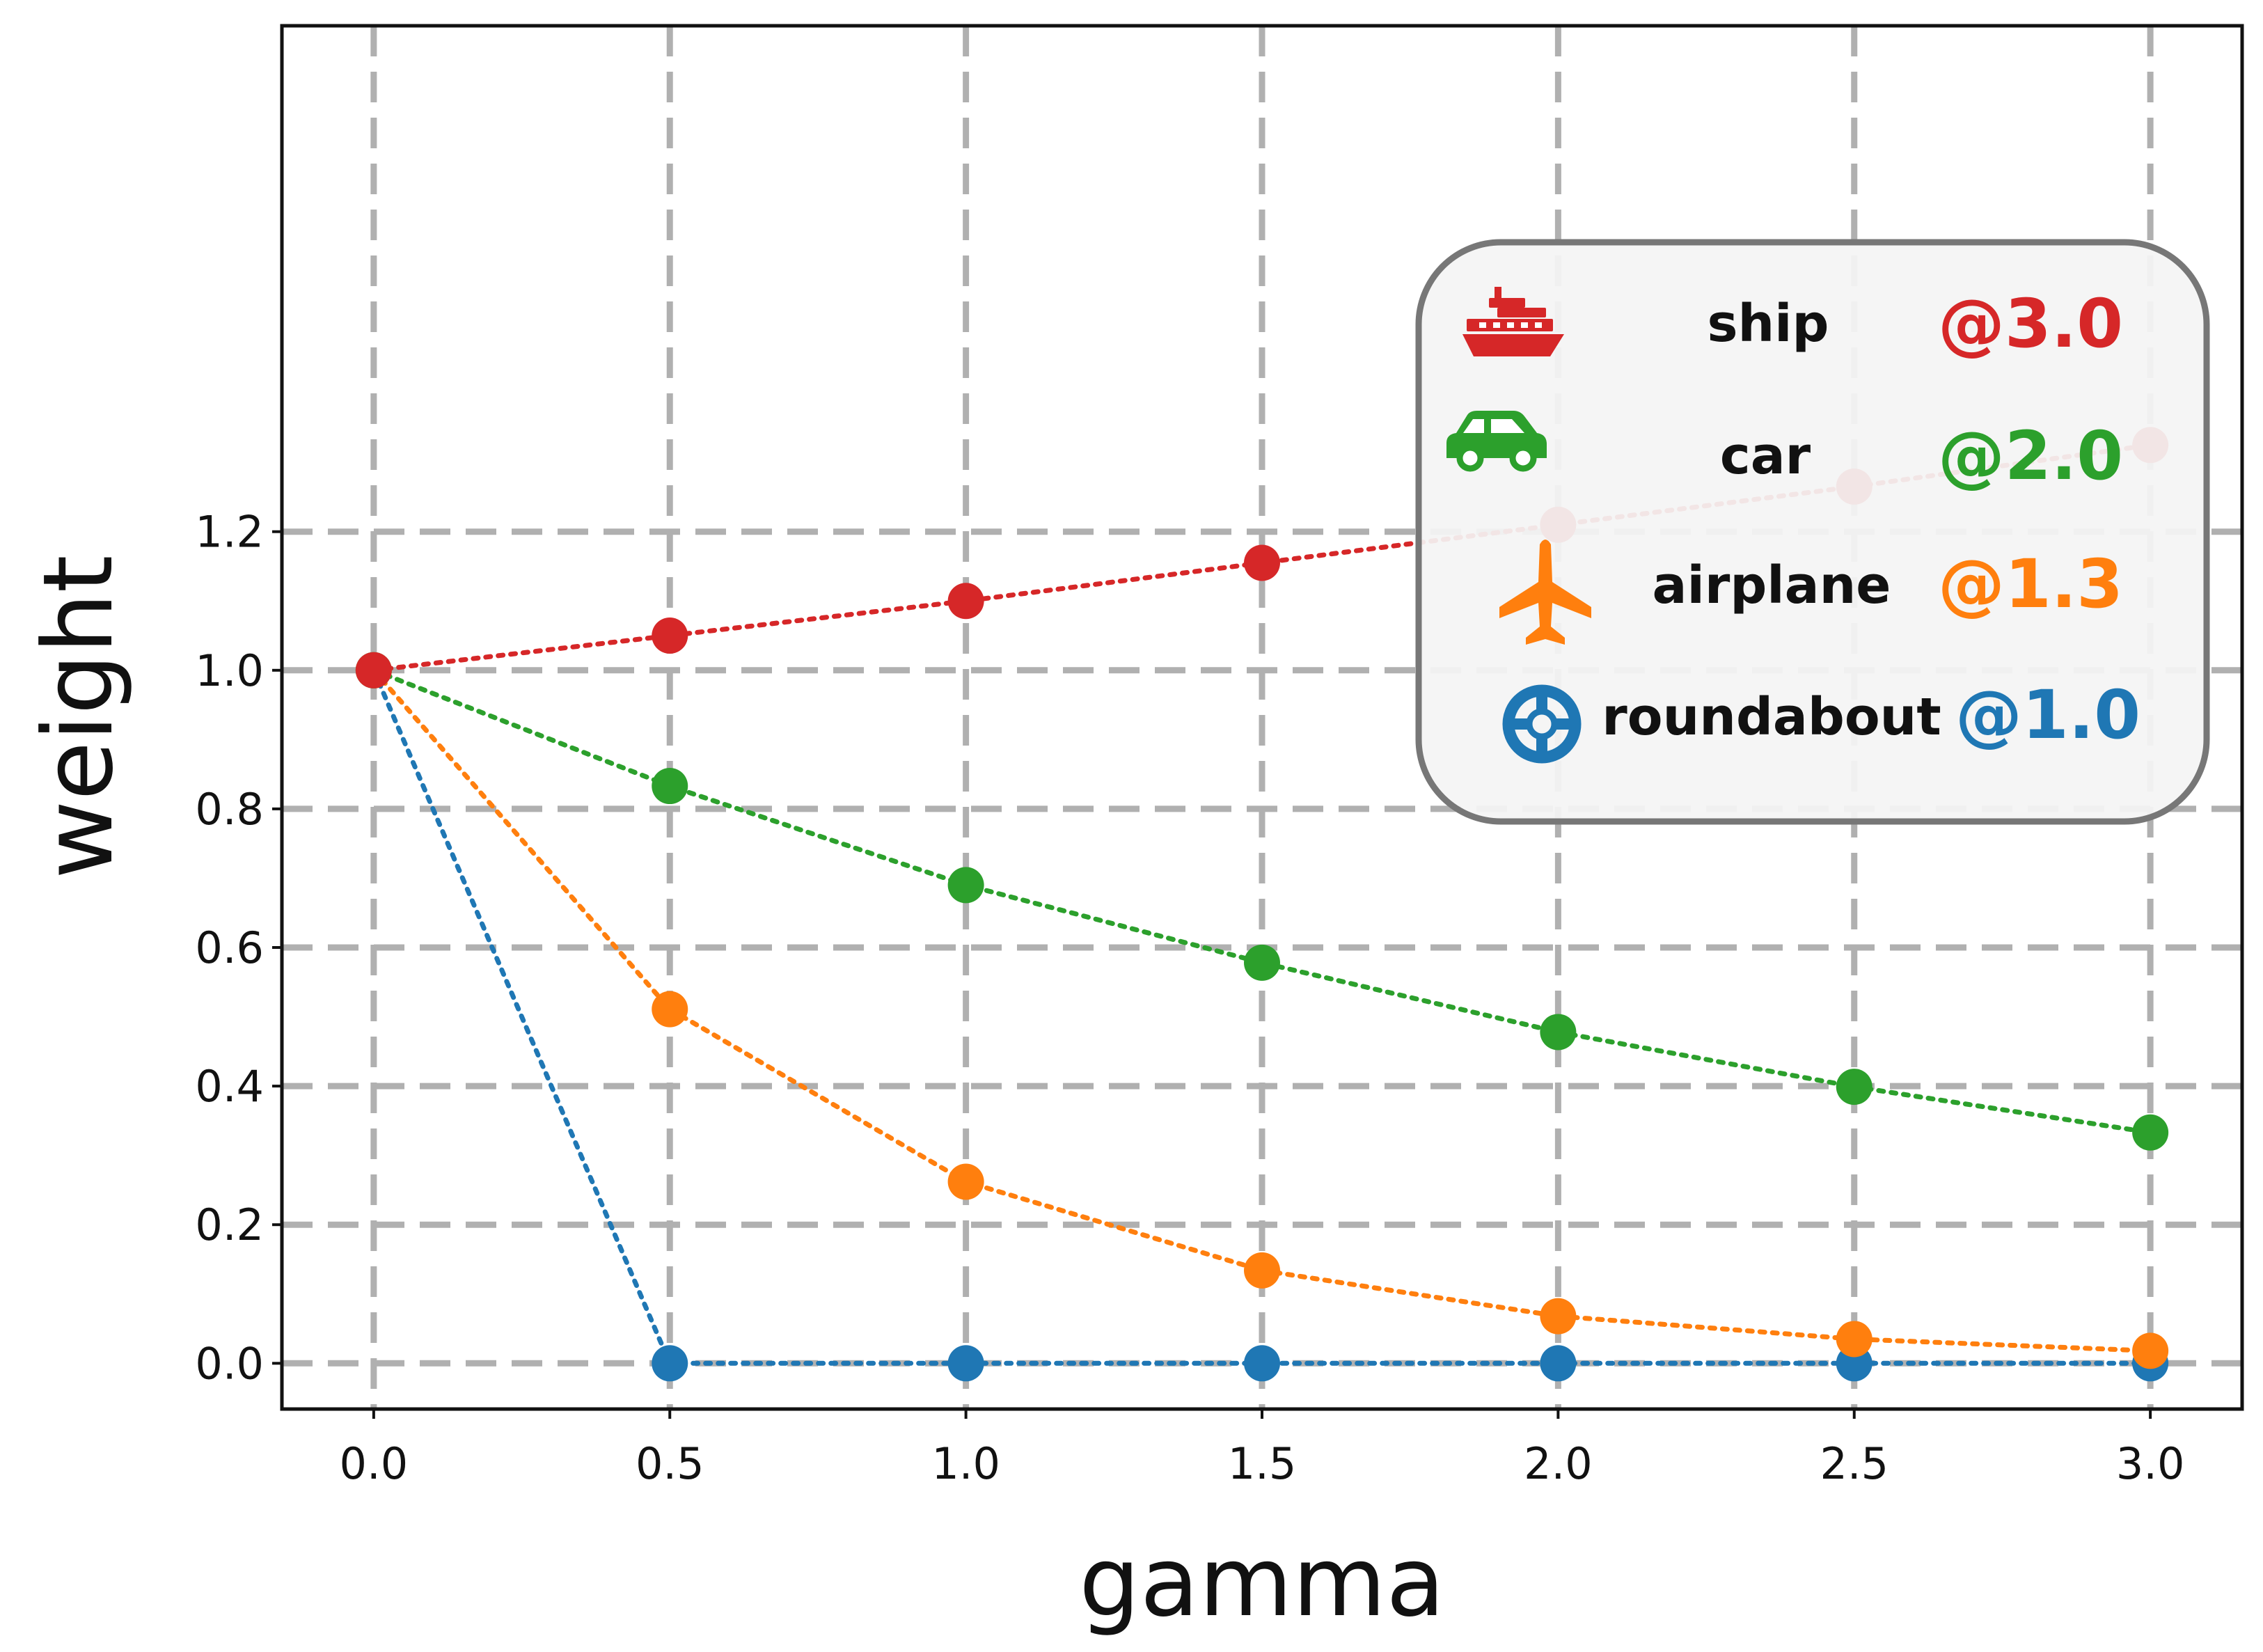  What do you see at coordinates (1772, 717) in the screenshot?
I see `legend-label-roundabout: roundabout` at bounding box center [1772, 717].